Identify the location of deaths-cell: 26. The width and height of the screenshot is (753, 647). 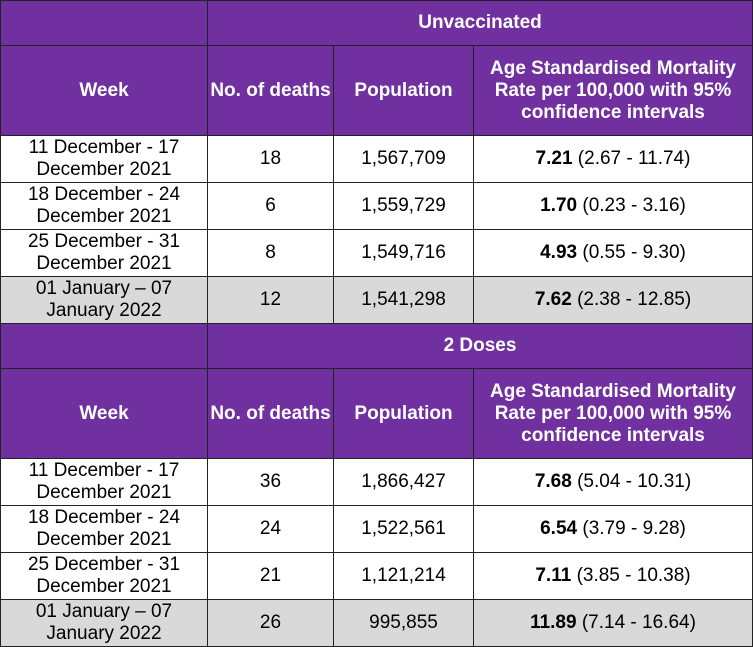
(270, 623).